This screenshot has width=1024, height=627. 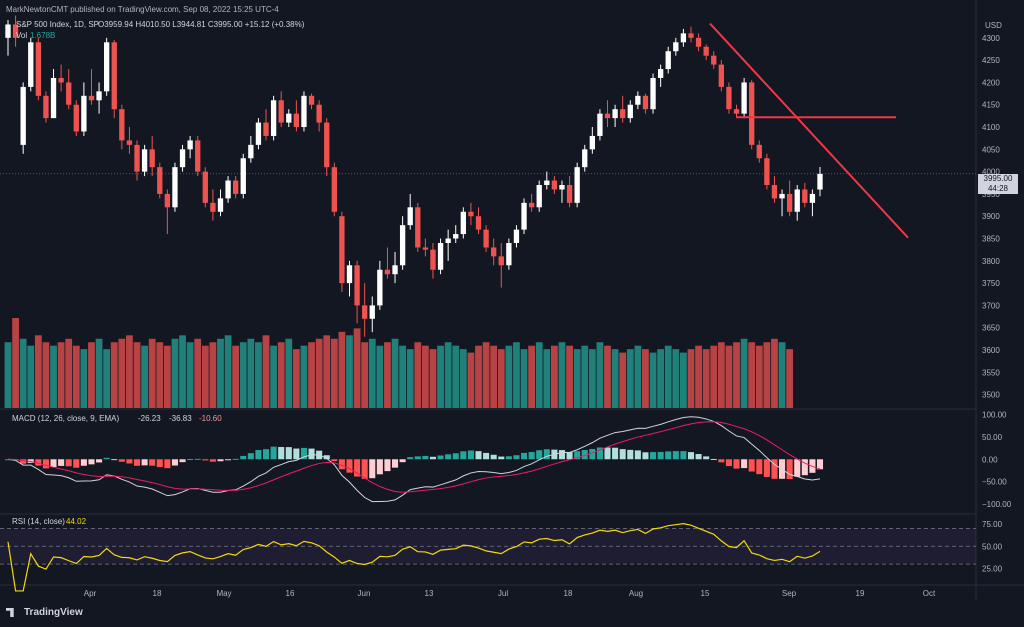 I want to click on macd-value-2: -36.83, so click(x=180, y=418).